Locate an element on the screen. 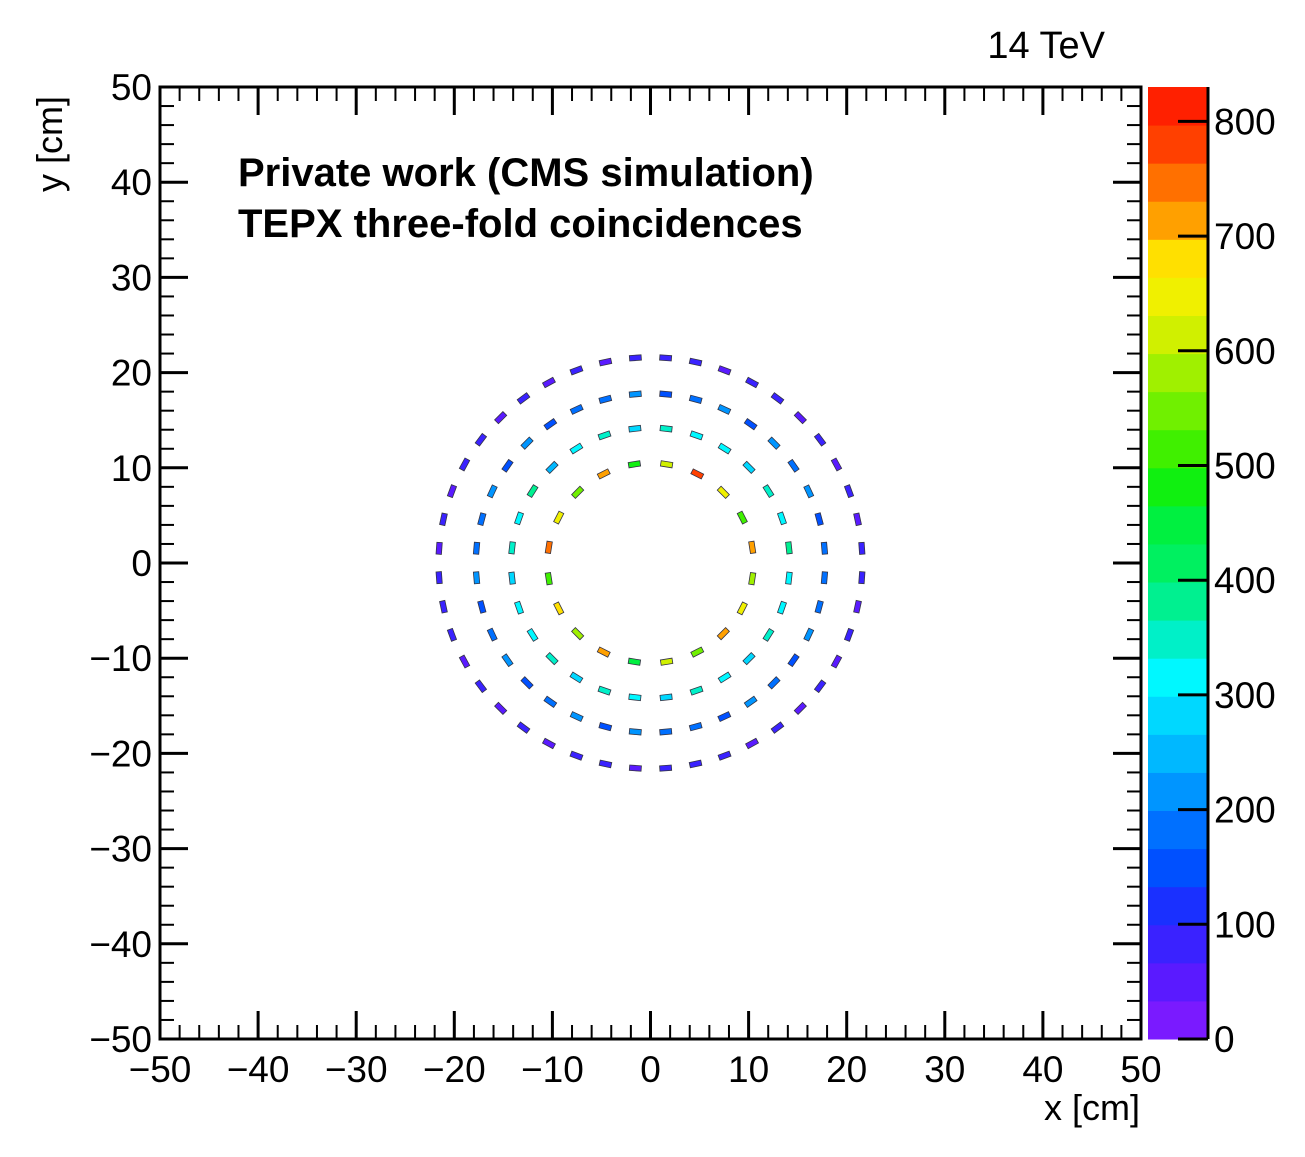  x-tick-label: −50 is located at coordinates (160, 1069).